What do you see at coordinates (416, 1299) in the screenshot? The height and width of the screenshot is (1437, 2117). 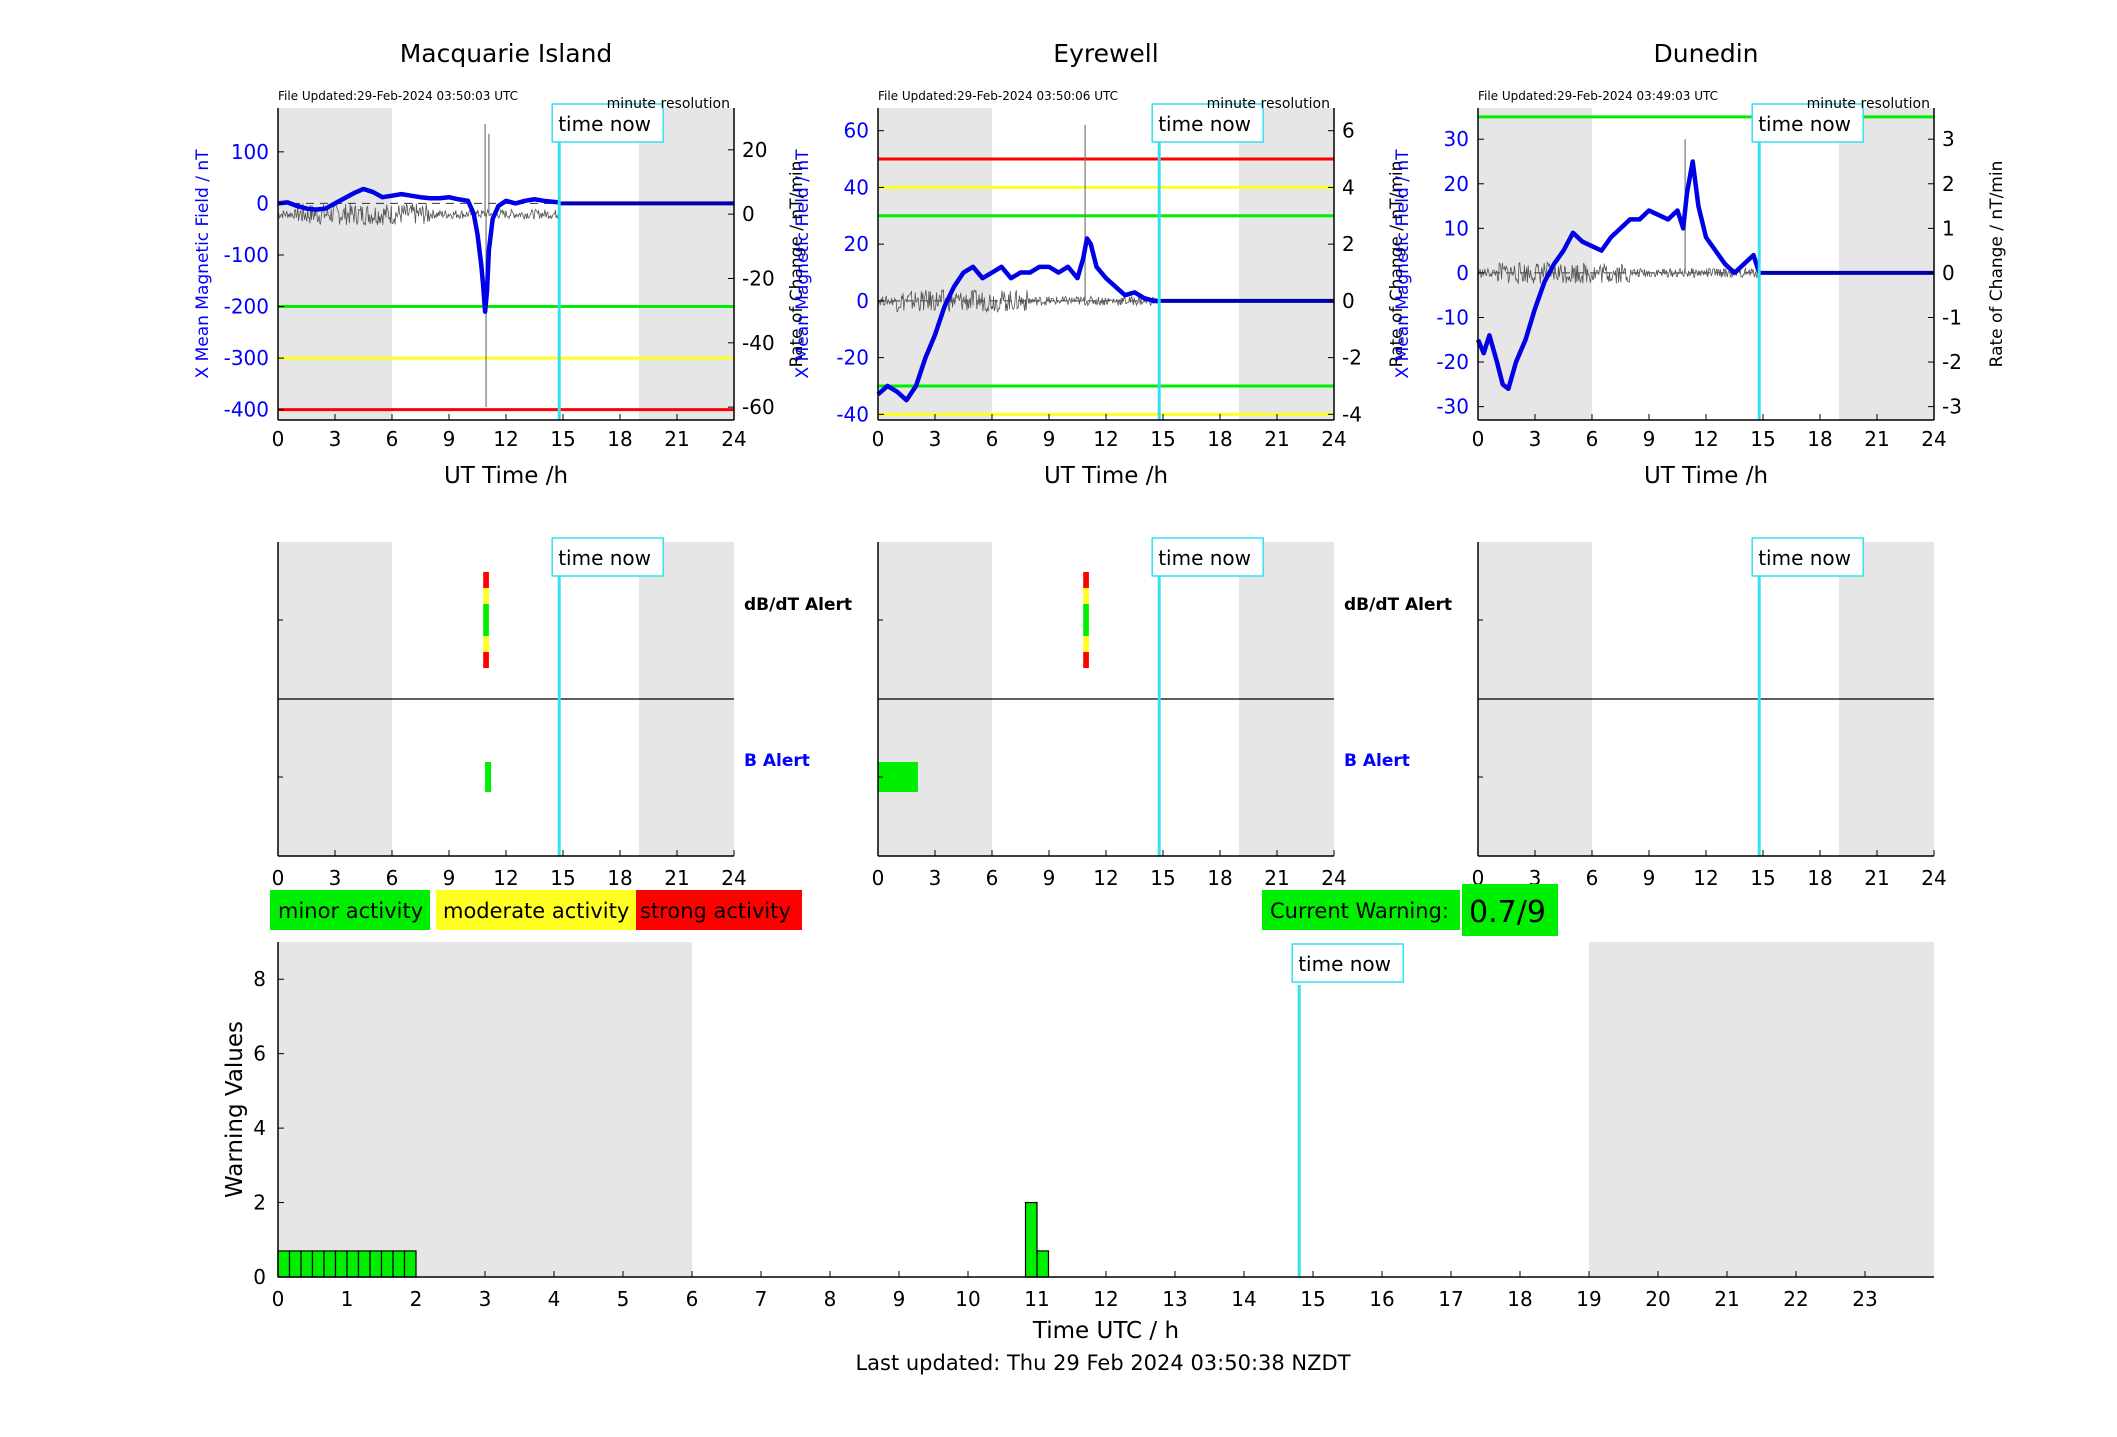 I see `x-tick-label: 2` at bounding box center [416, 1299].